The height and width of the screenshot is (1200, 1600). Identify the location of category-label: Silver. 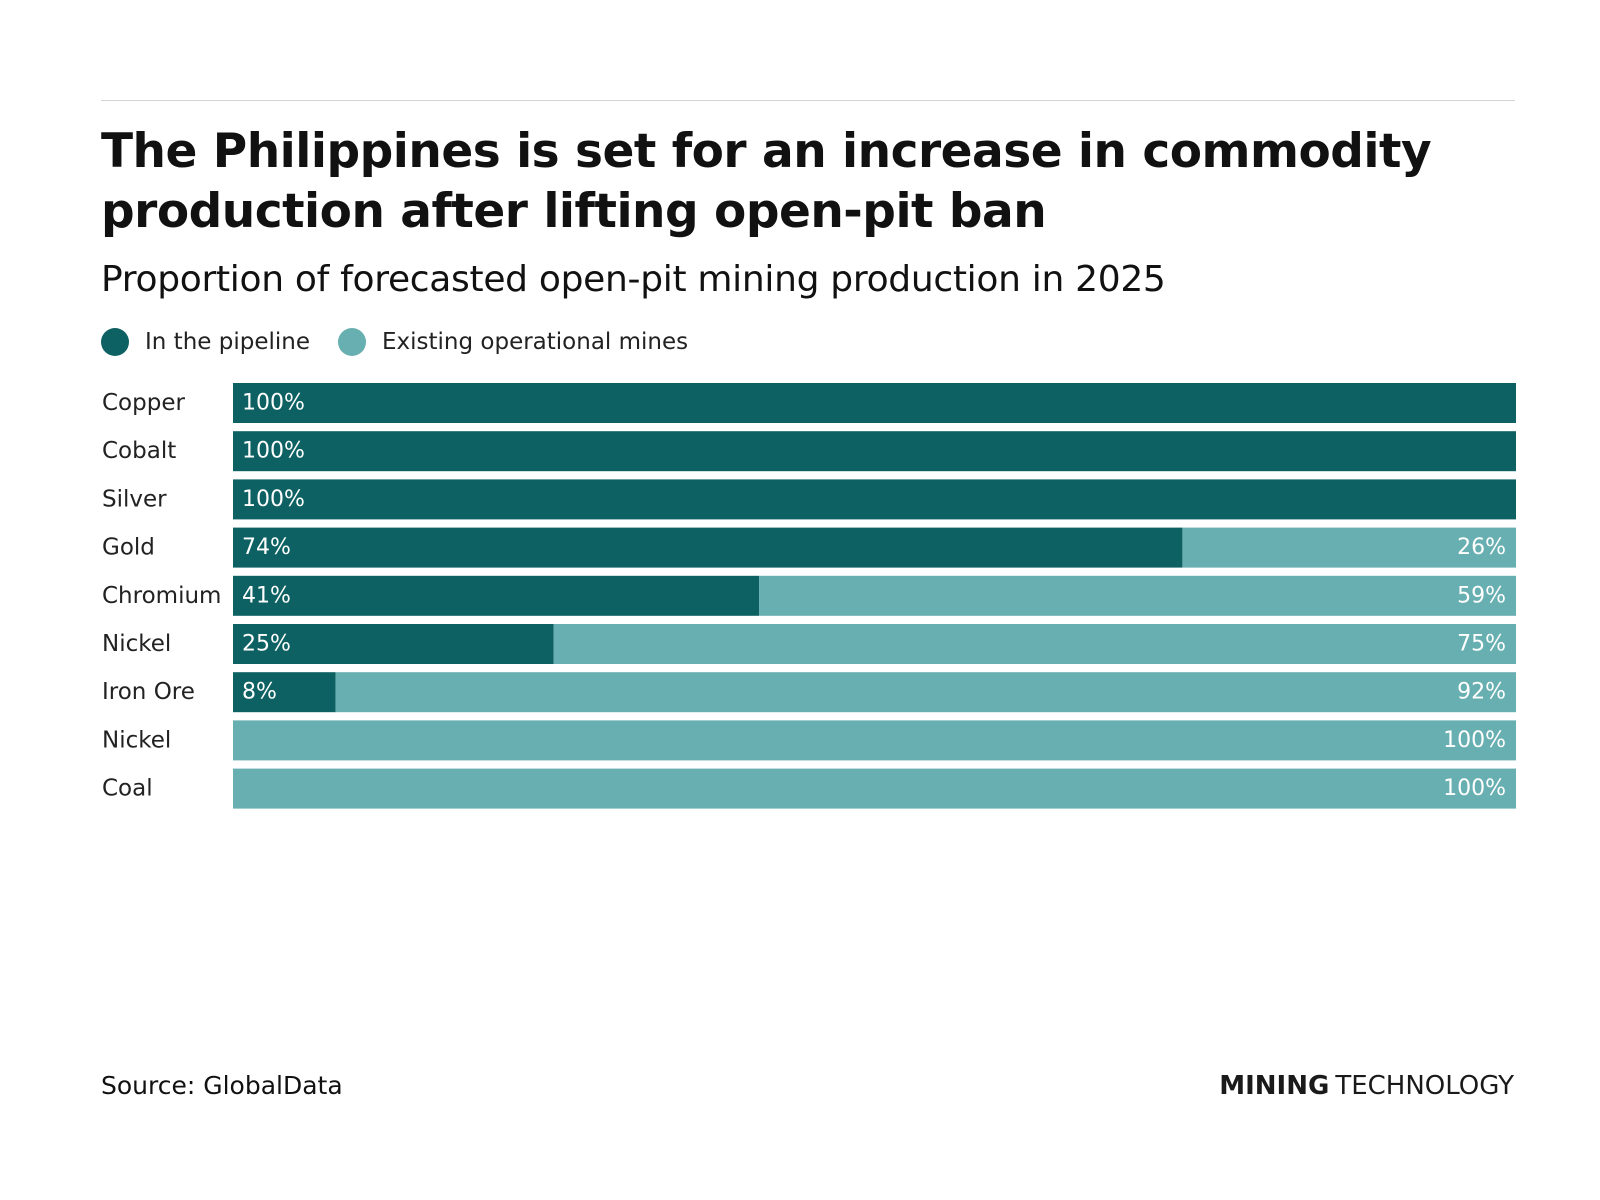
(134, 499).